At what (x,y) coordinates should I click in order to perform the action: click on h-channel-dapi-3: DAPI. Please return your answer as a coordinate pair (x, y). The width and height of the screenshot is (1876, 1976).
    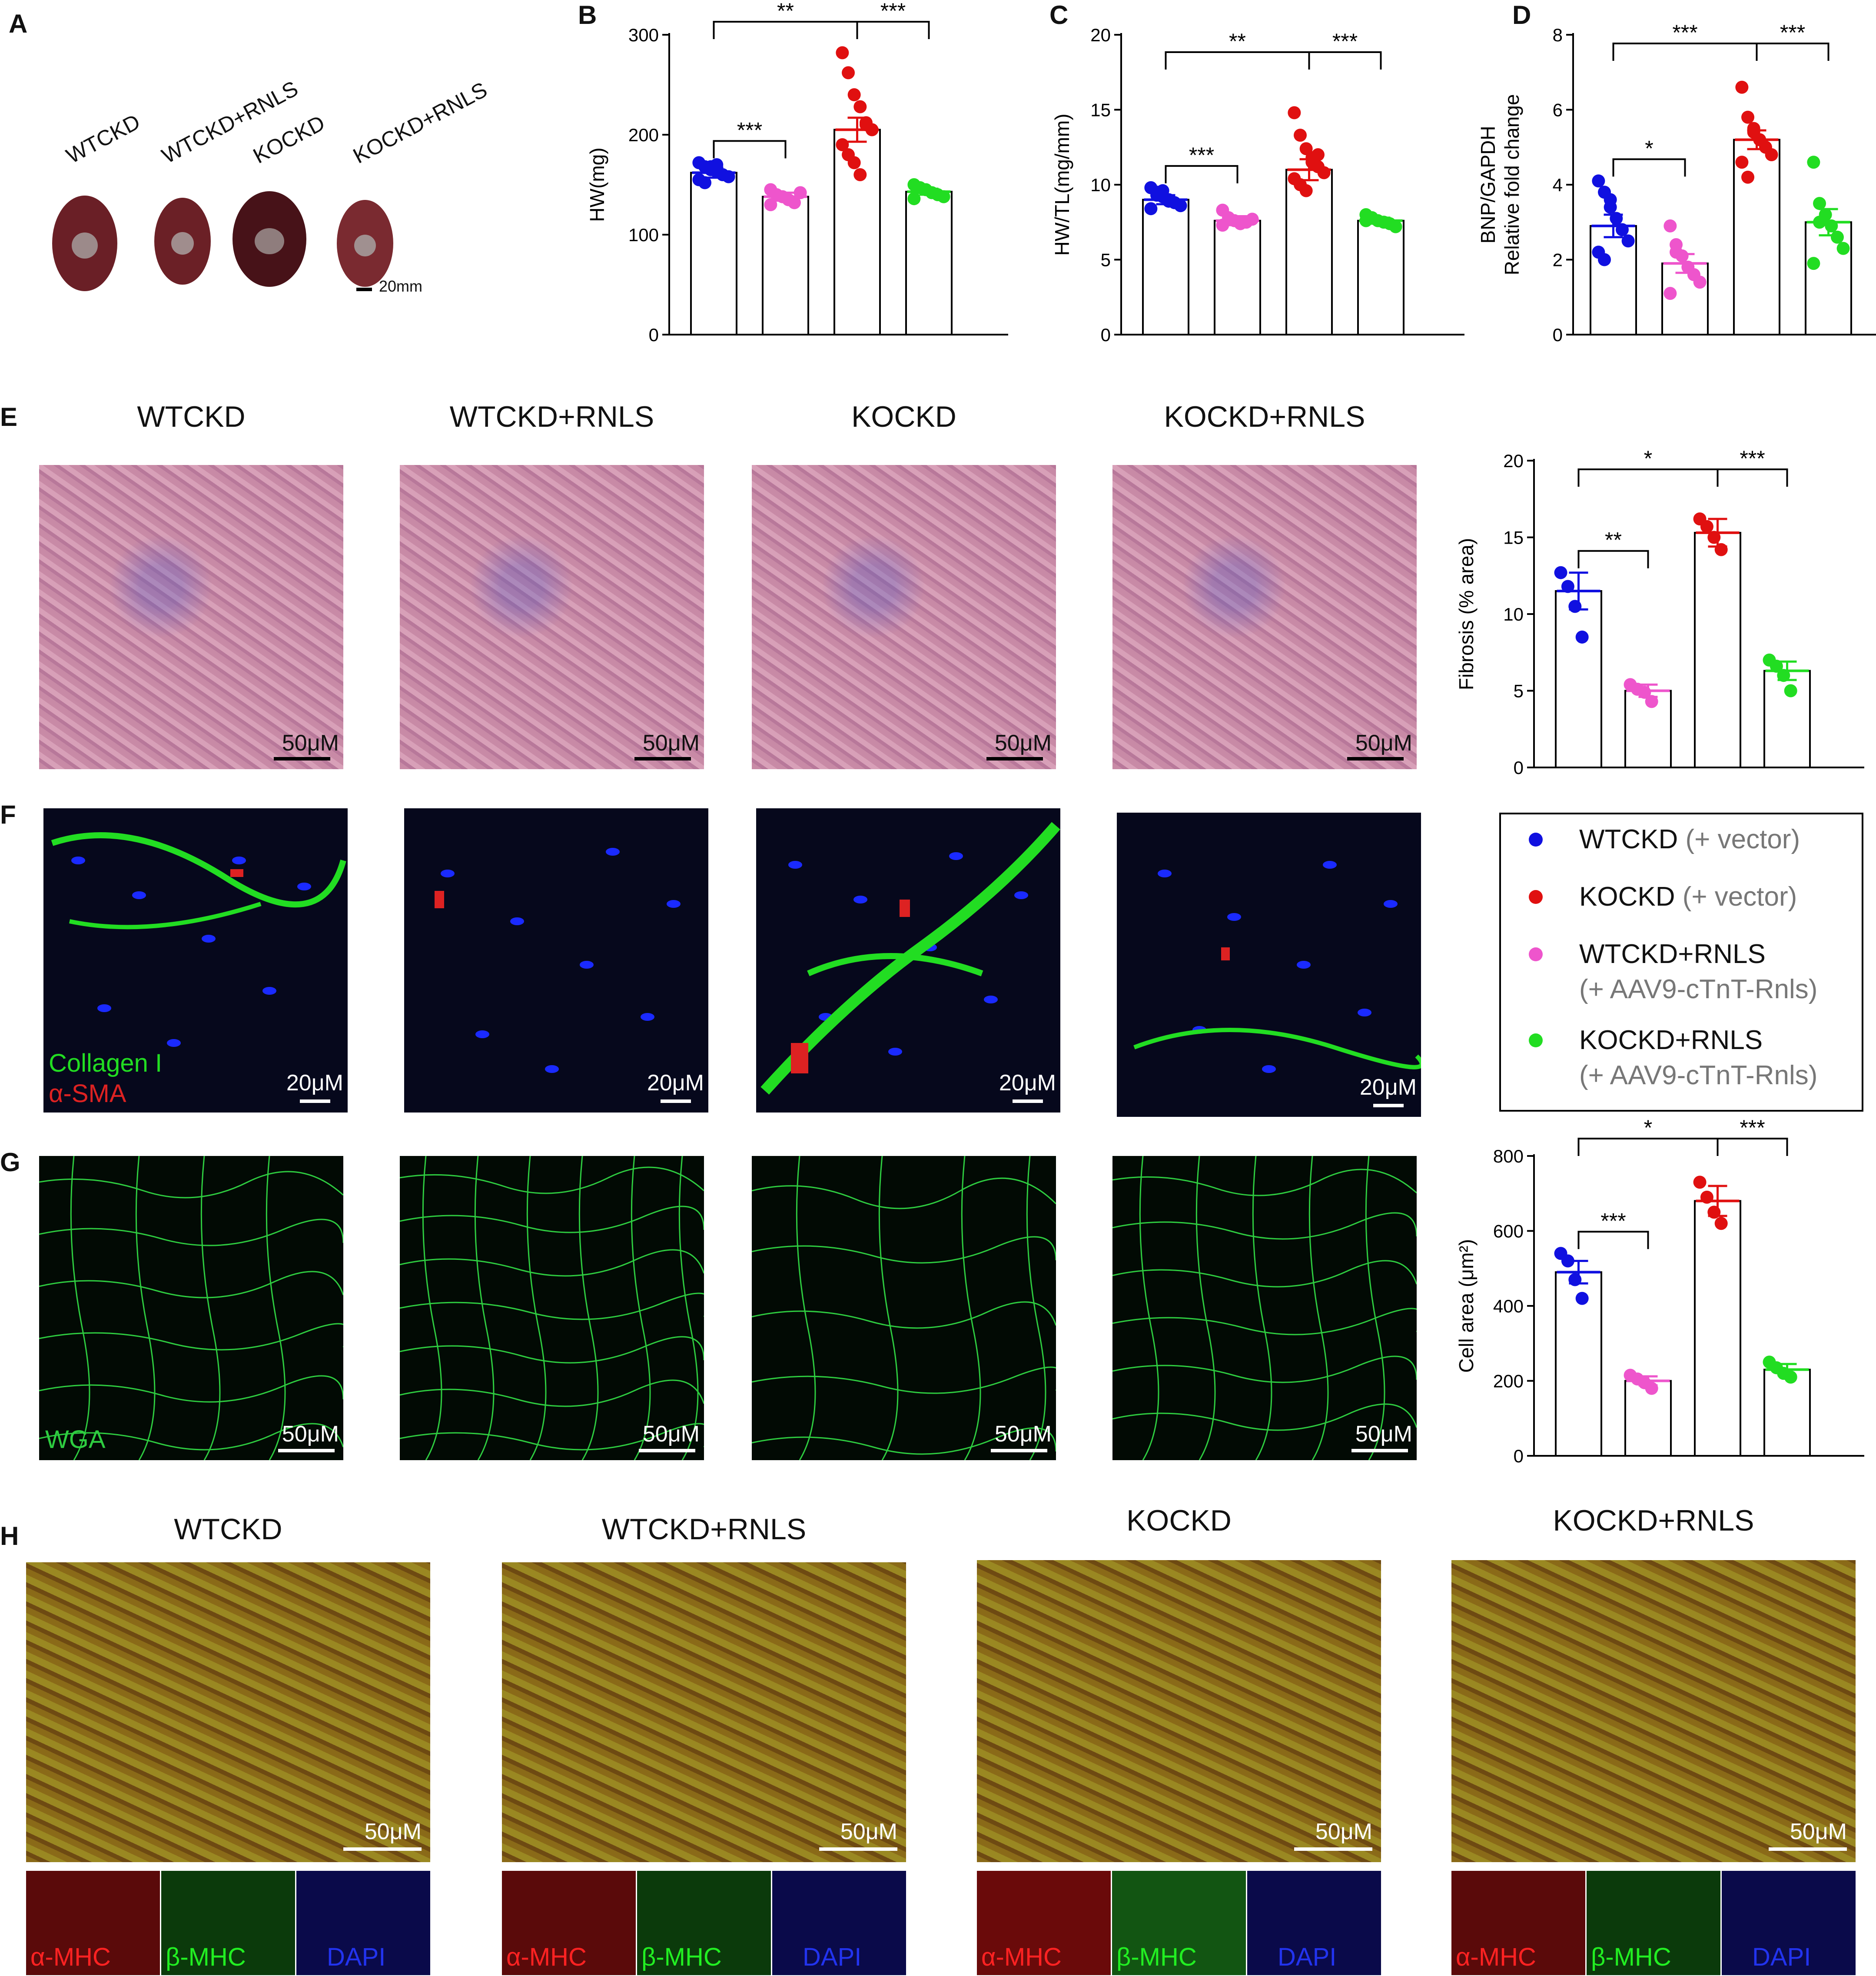
    Looking at the image, I should click on (1314, 1923).